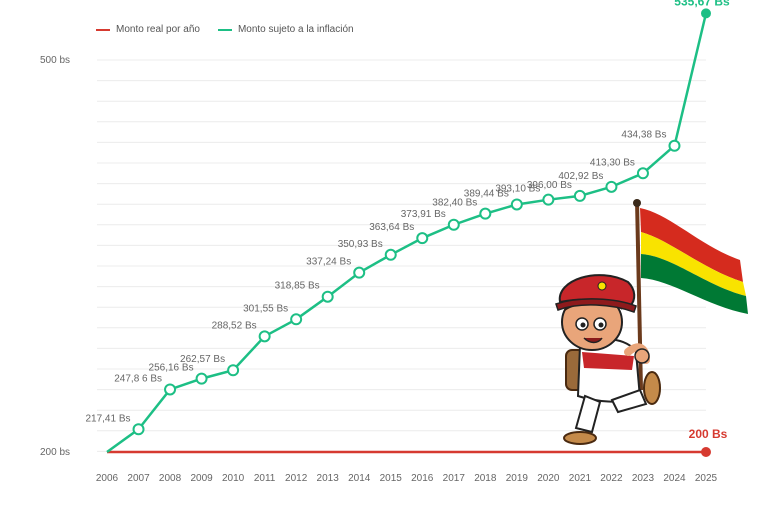 The height and width of the screenshot is (512, 768). What do you see at coordinates (517, 478) in the screenshot?
I see `x-tick-label: 2019` at bounding box center [517, 478].